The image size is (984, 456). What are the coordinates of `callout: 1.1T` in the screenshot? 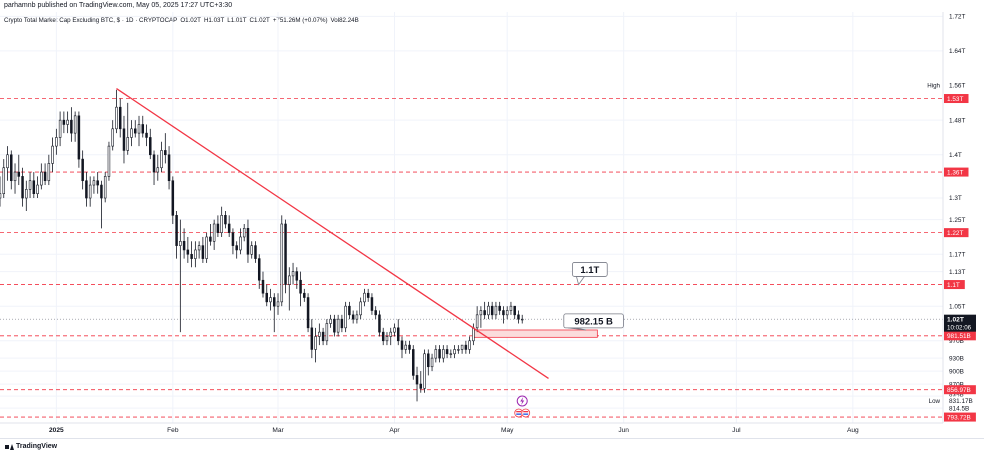 It's located at (590, 274).